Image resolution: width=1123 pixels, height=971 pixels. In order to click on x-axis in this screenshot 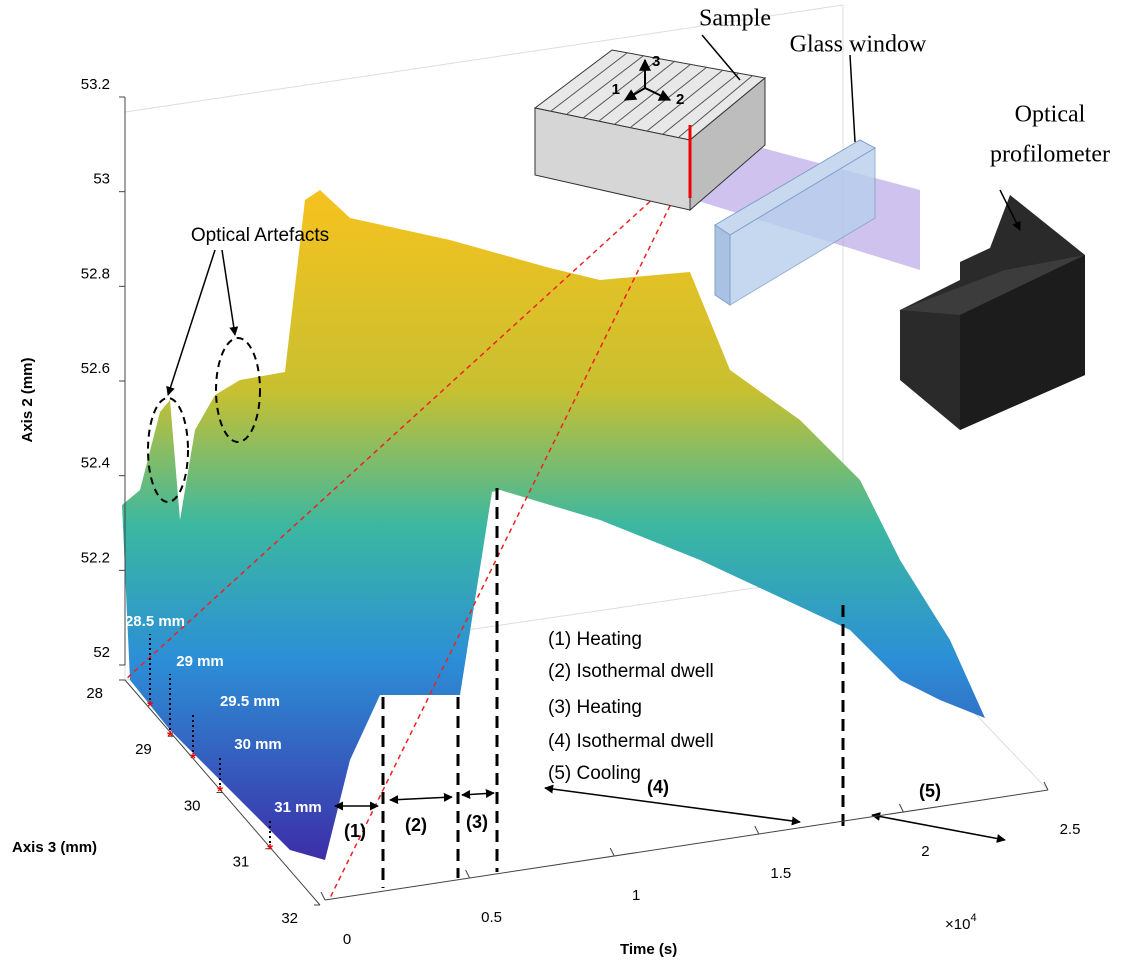, I will do `click(686, 845)`.